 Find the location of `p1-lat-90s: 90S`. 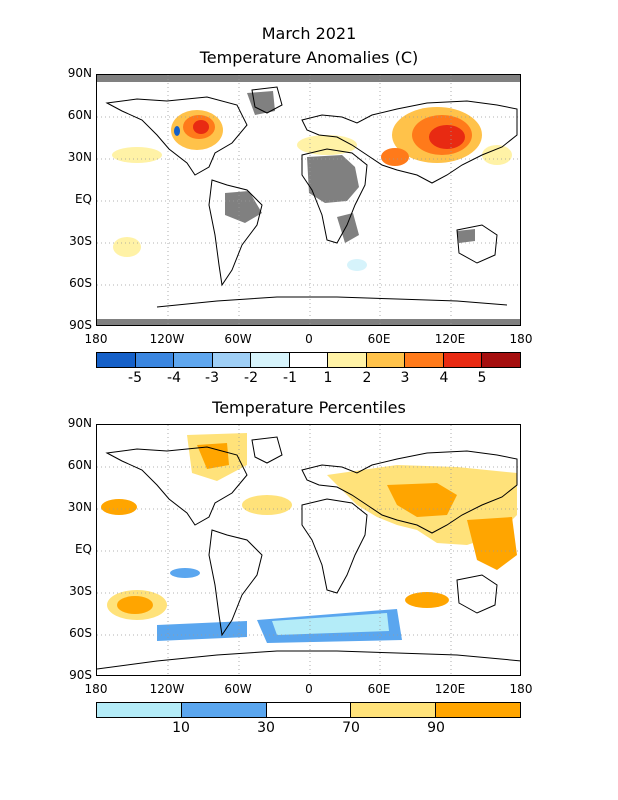

p1-lat-90s: 90S is located at coordinates (80, 325).